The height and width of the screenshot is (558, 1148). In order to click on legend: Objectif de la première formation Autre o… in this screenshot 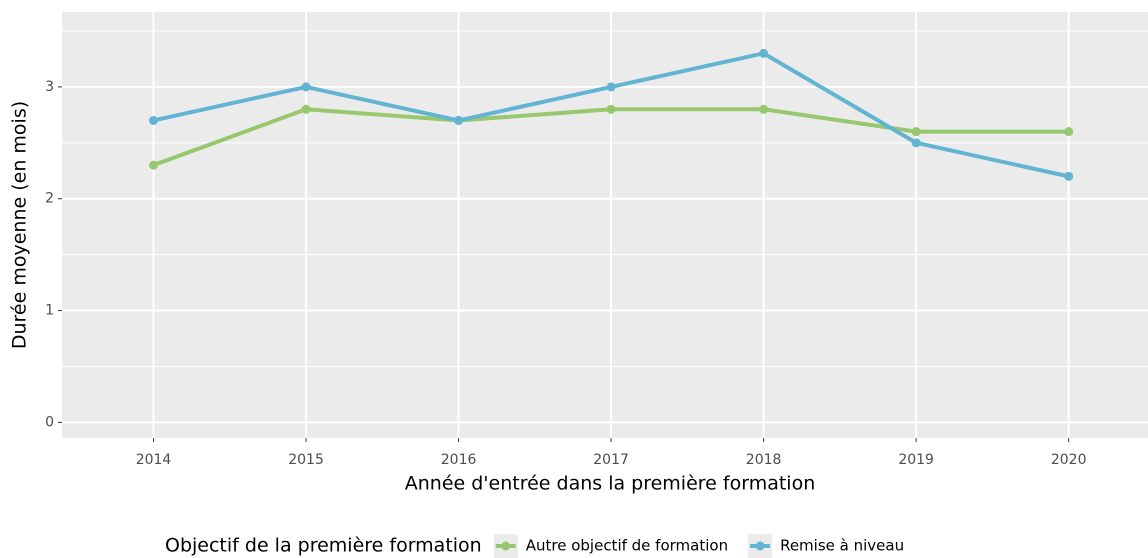, I will do `click(534, 546)`.